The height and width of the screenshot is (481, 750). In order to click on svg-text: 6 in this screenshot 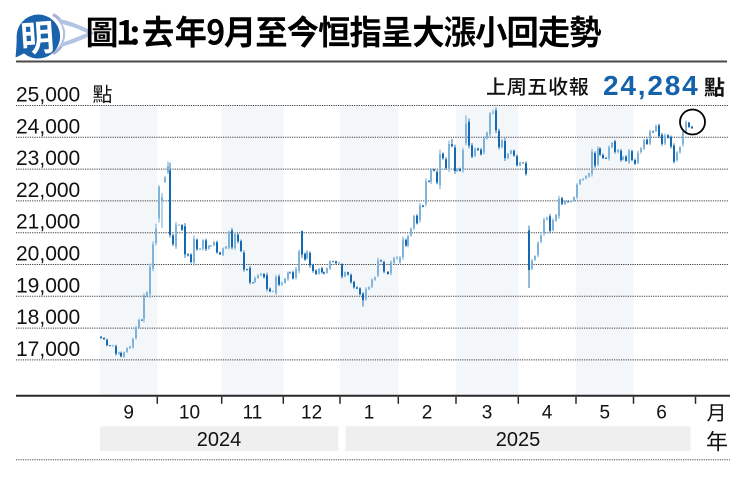, I will do `click(661, 413)`.